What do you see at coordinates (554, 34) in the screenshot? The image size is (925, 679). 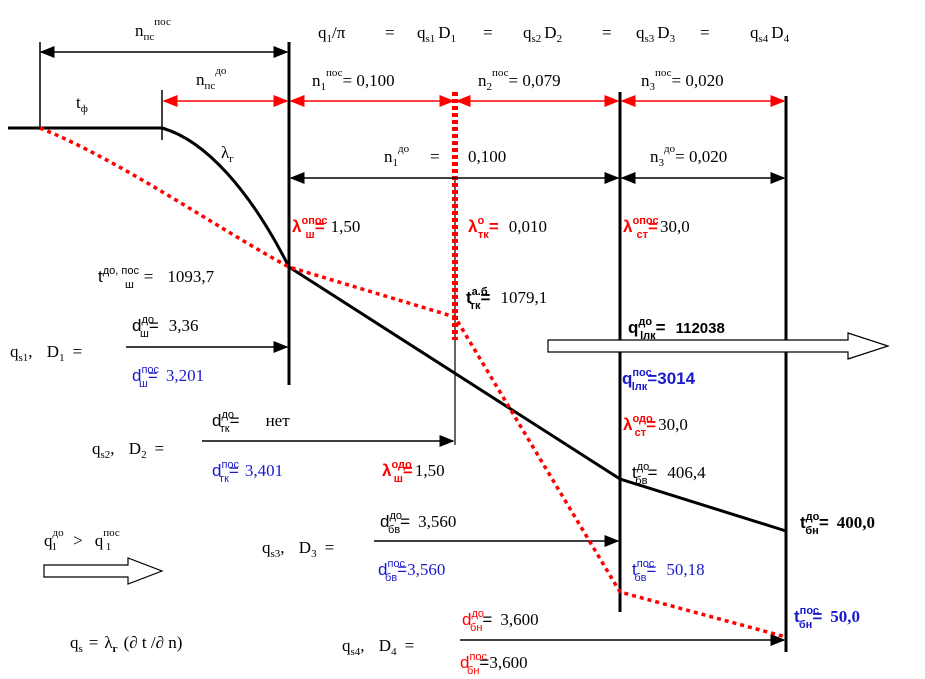 I see `flux-equation: q1/π = qs1 D1 = qs2 D2 = qs3 D3 = qs4 D4` at bounding box center [554, 34].